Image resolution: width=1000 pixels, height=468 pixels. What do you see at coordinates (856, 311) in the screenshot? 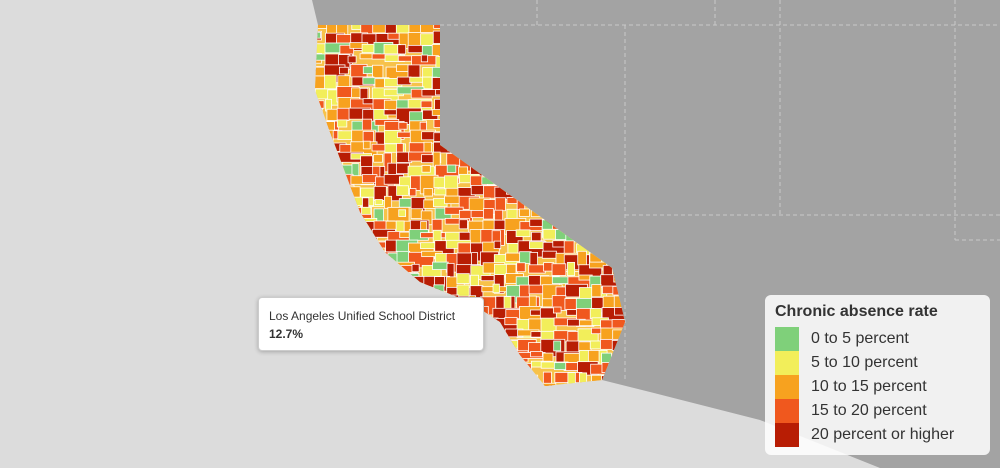
I see `legend-title: Chronic absence rate` at bounding box center [856, 311].